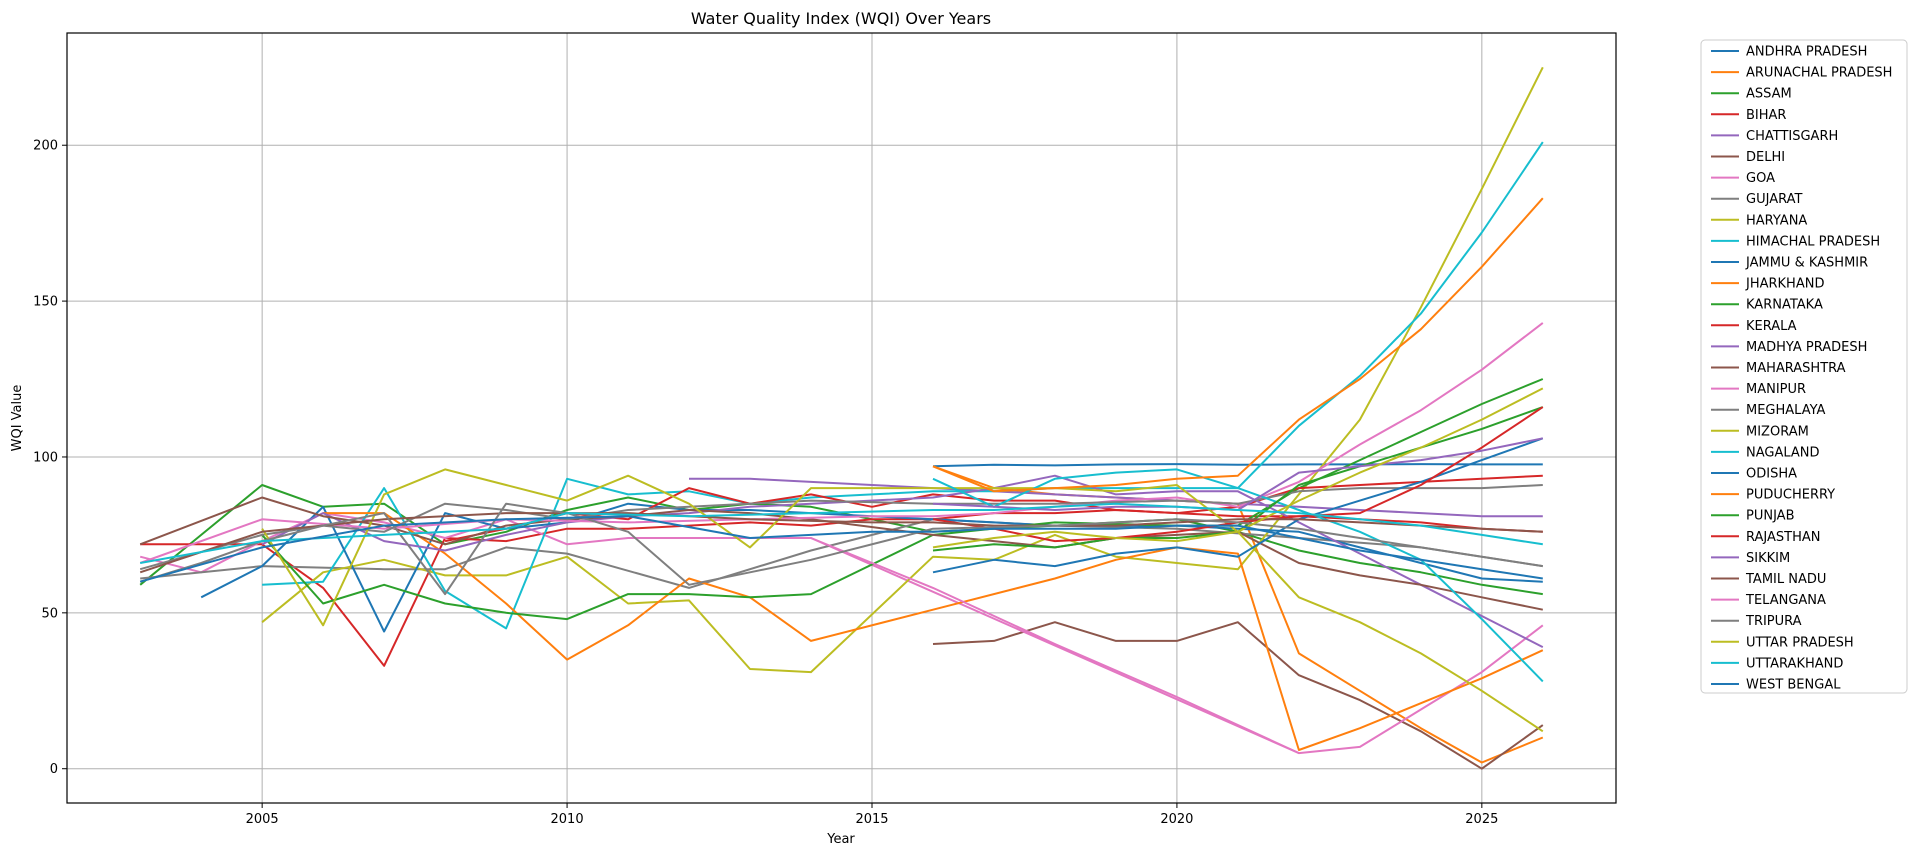 This screenshot has height=859, width=1916. What do you see at coordinates (1796, 368) in the screenshot?
I see `legend-label: MAHARASHTRA` at bounding box center [1796, 368].